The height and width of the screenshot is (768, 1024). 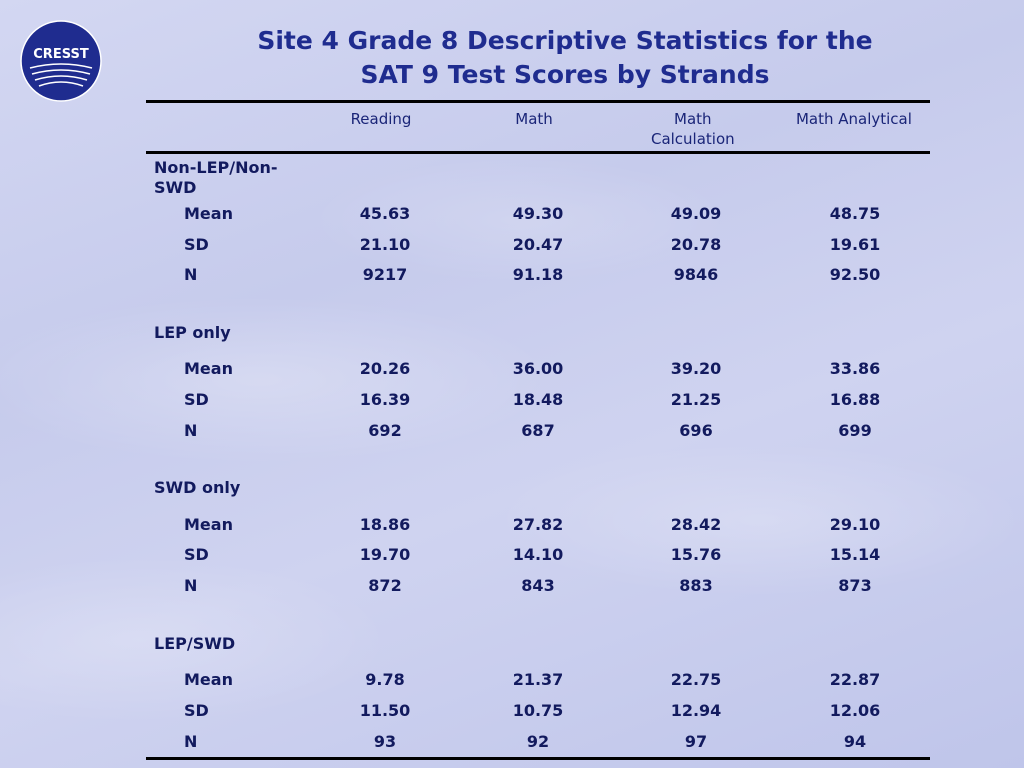 What do you see at coordinates (696, 213) in the screenshot?
I see `cell: 49.09` at bounding box center [696, 213].